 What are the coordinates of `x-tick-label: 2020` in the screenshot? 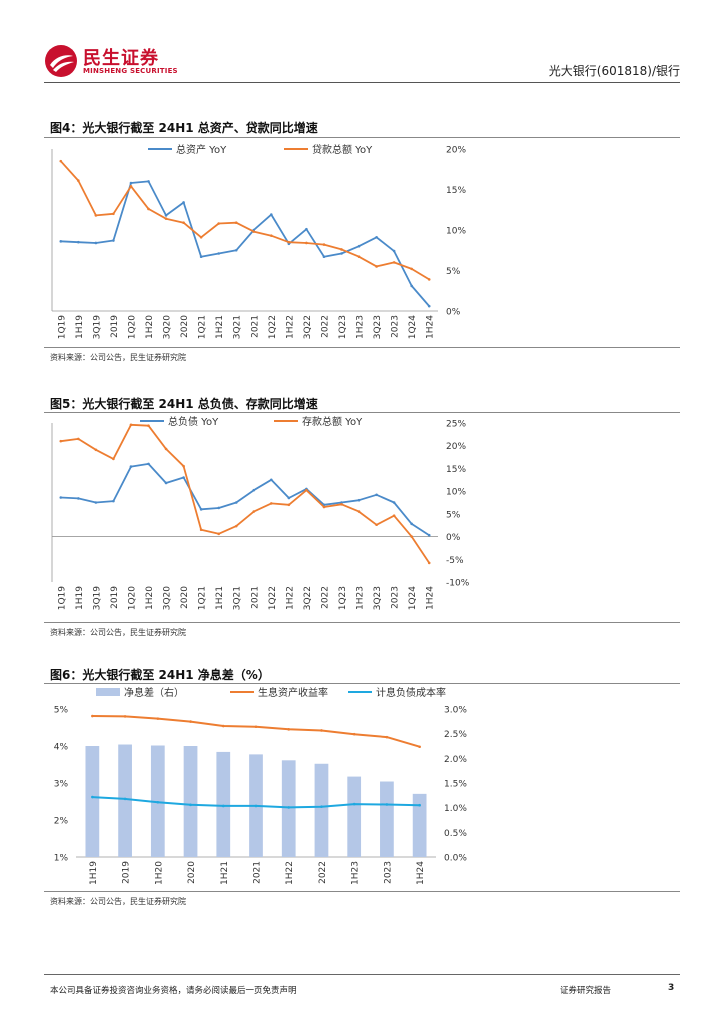 It's located at (185, 597).